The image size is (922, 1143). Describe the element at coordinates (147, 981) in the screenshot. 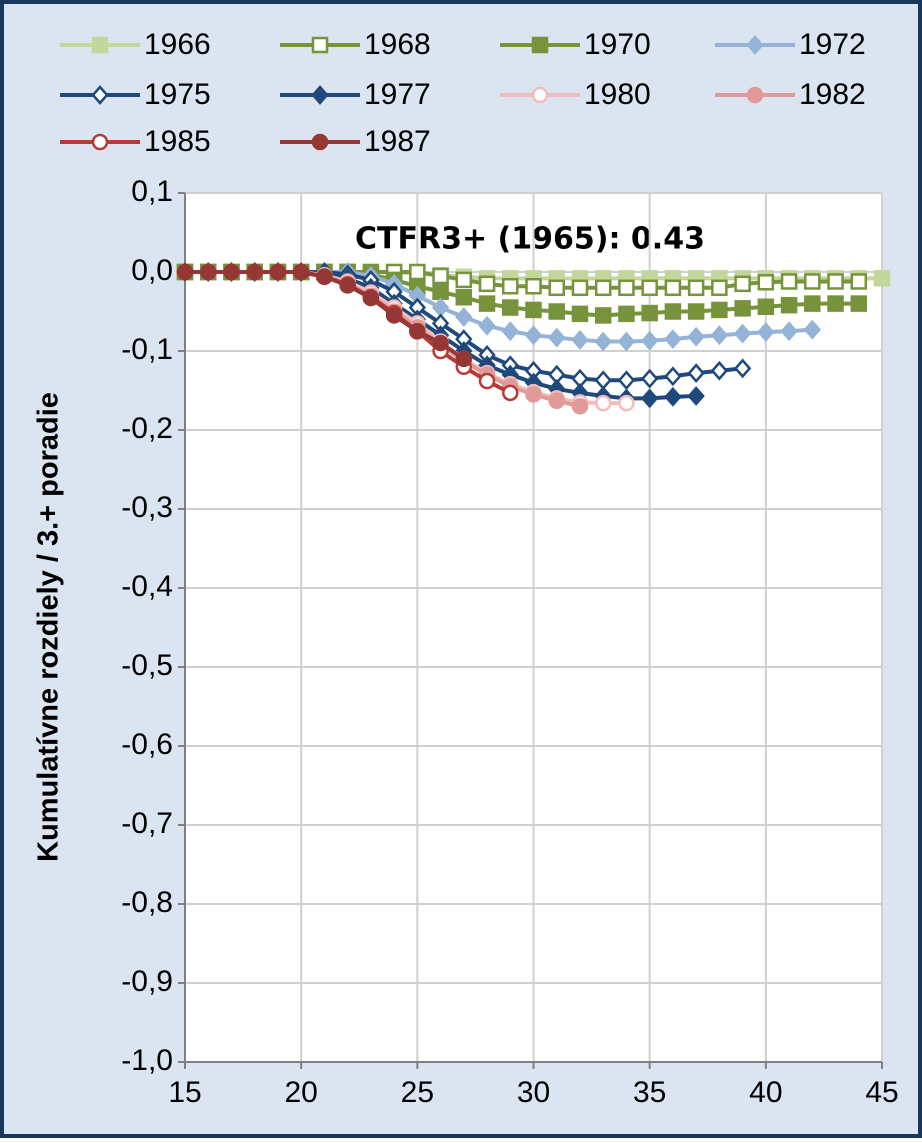

I see `y-tick-label: -0,9` at that location.